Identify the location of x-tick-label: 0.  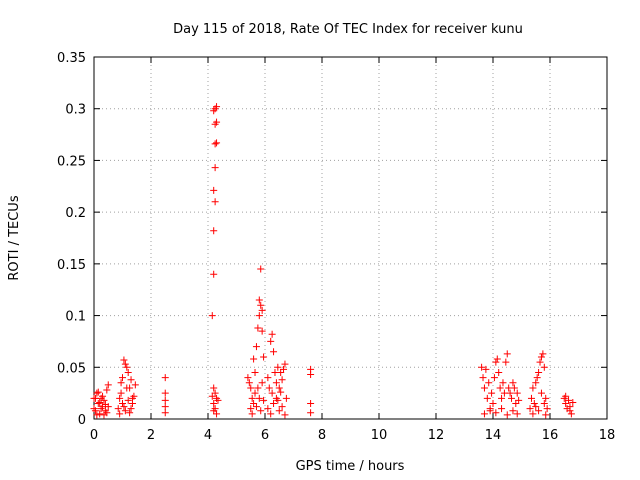
(94, 435).